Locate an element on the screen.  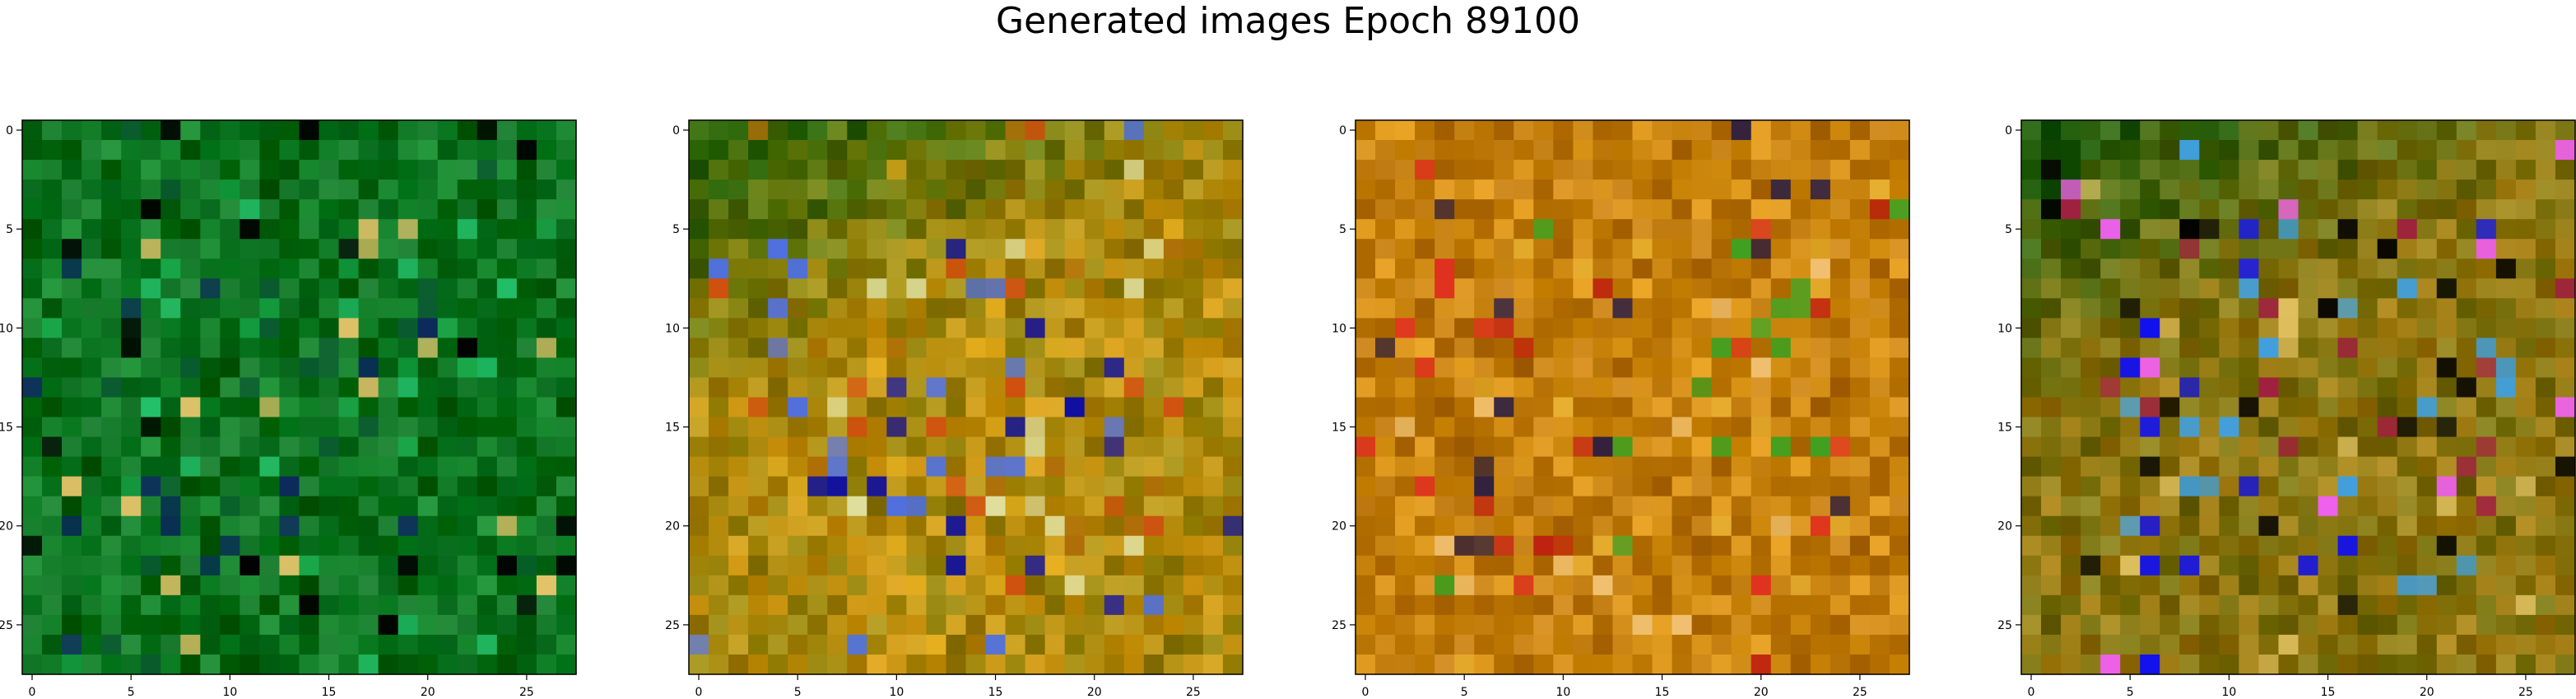
x-tick-label: 10 is located at coordinates (2228, 692).